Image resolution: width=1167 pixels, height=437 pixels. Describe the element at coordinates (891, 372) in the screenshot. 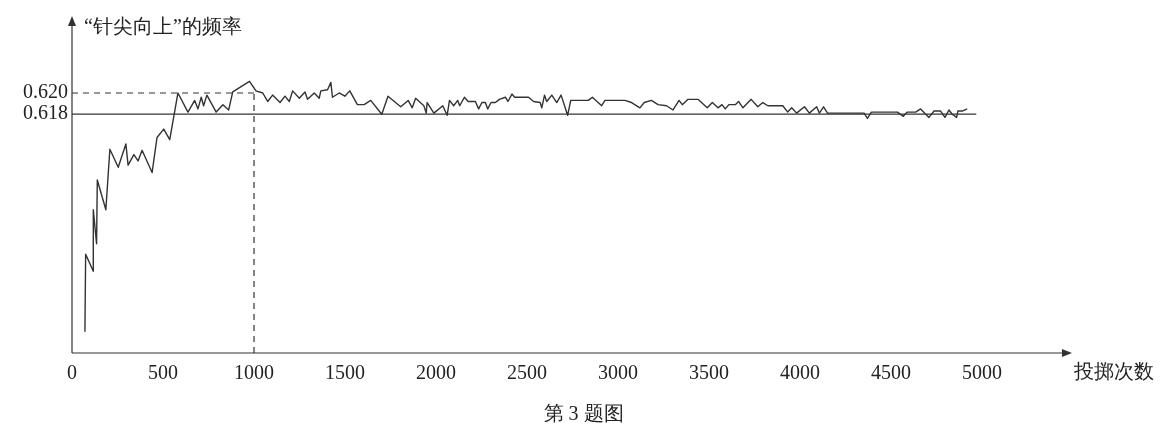

I see `x-tick-label: 4500` at that location.